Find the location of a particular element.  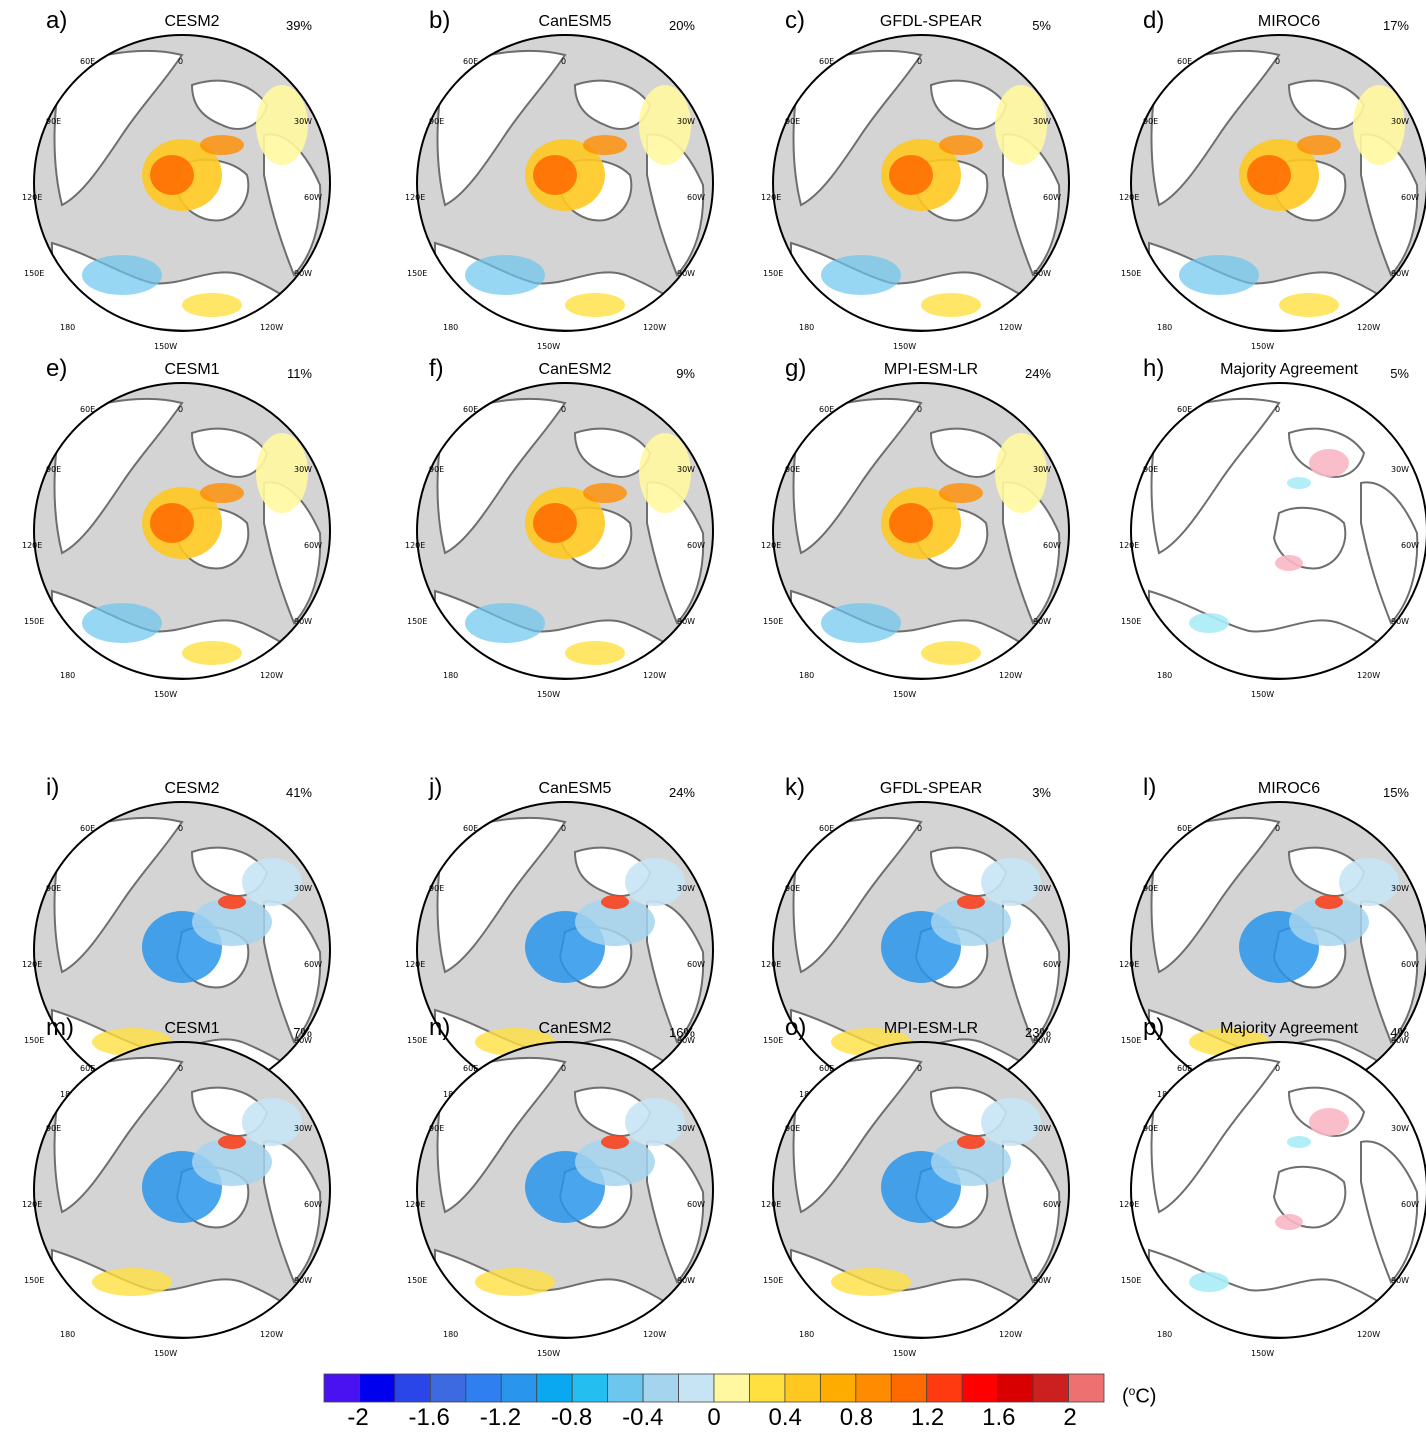

panel-letter: m) is located at coordinates (60, 1027).